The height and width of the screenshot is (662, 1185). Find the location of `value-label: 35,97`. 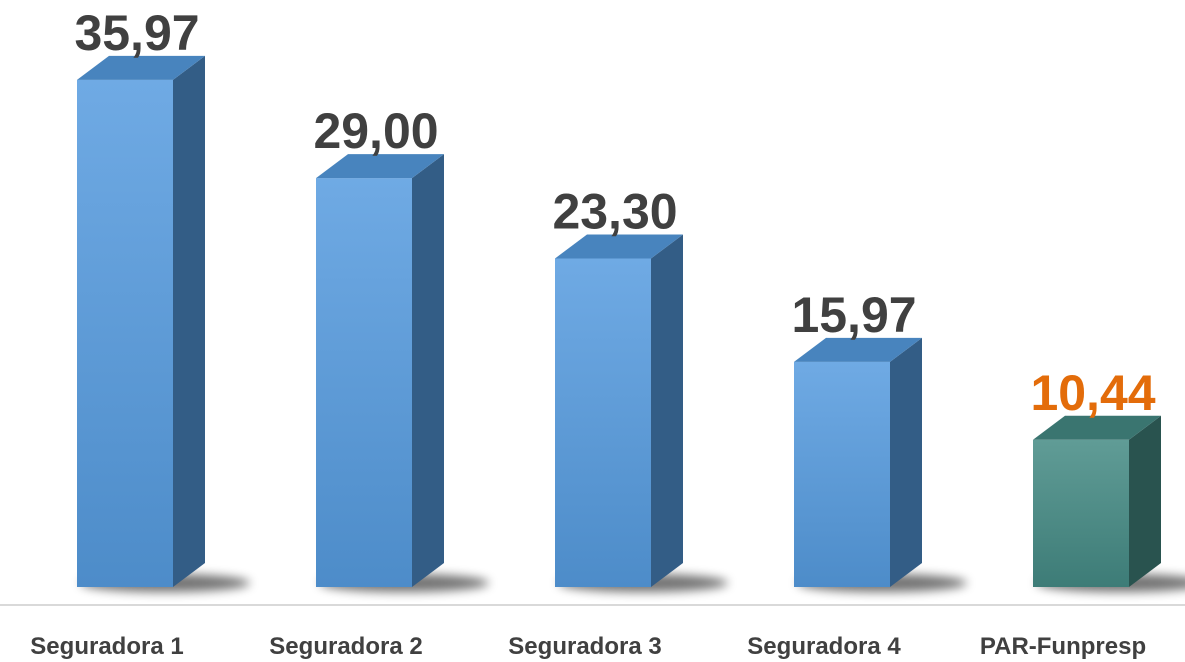

value-label: 35,97 is located at coordinates (136, 33).